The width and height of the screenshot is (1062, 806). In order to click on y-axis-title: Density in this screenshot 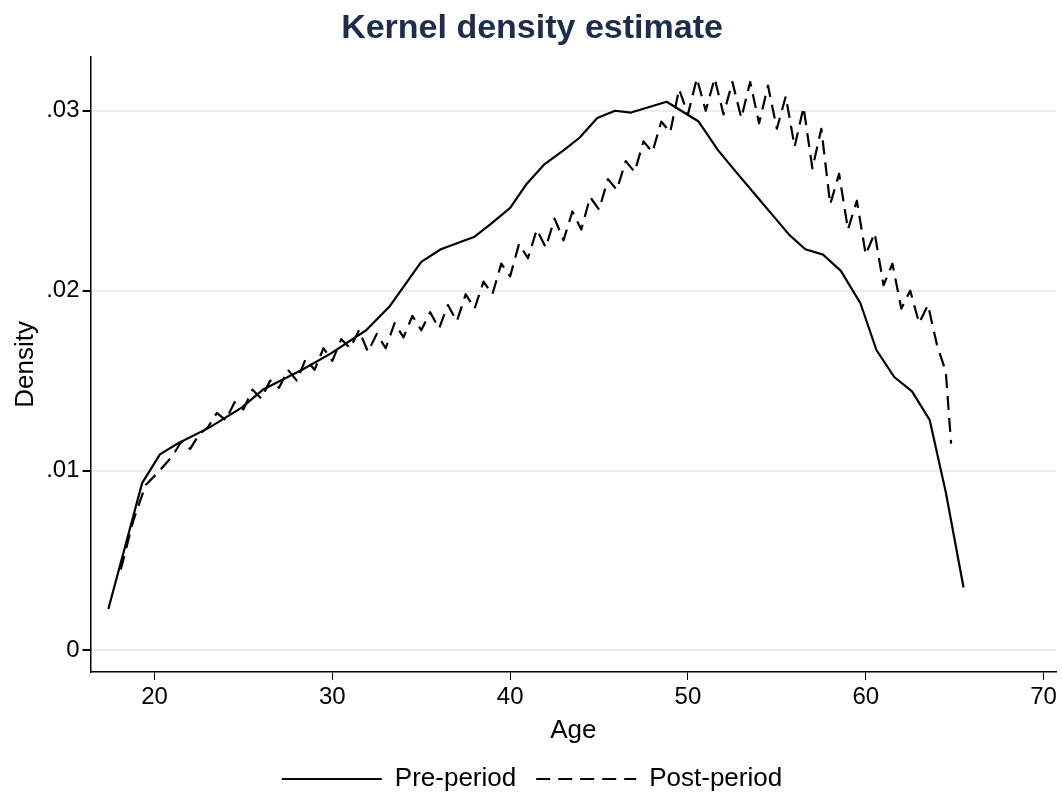, I will do `click(23, 364)`.